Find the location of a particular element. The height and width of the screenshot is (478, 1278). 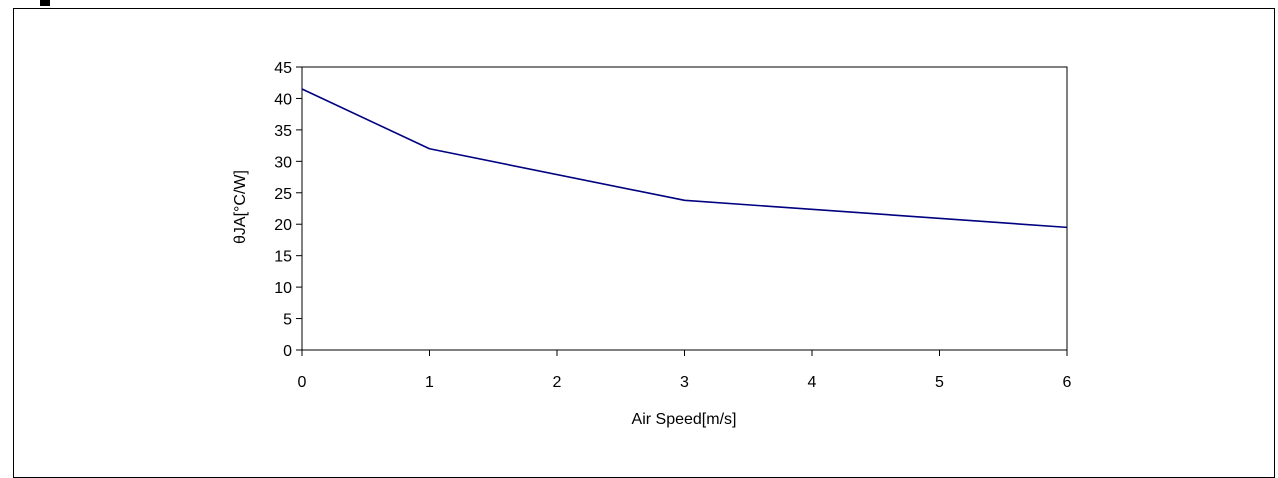

y-tick-label: 5 is located at coordinates (287, 320).